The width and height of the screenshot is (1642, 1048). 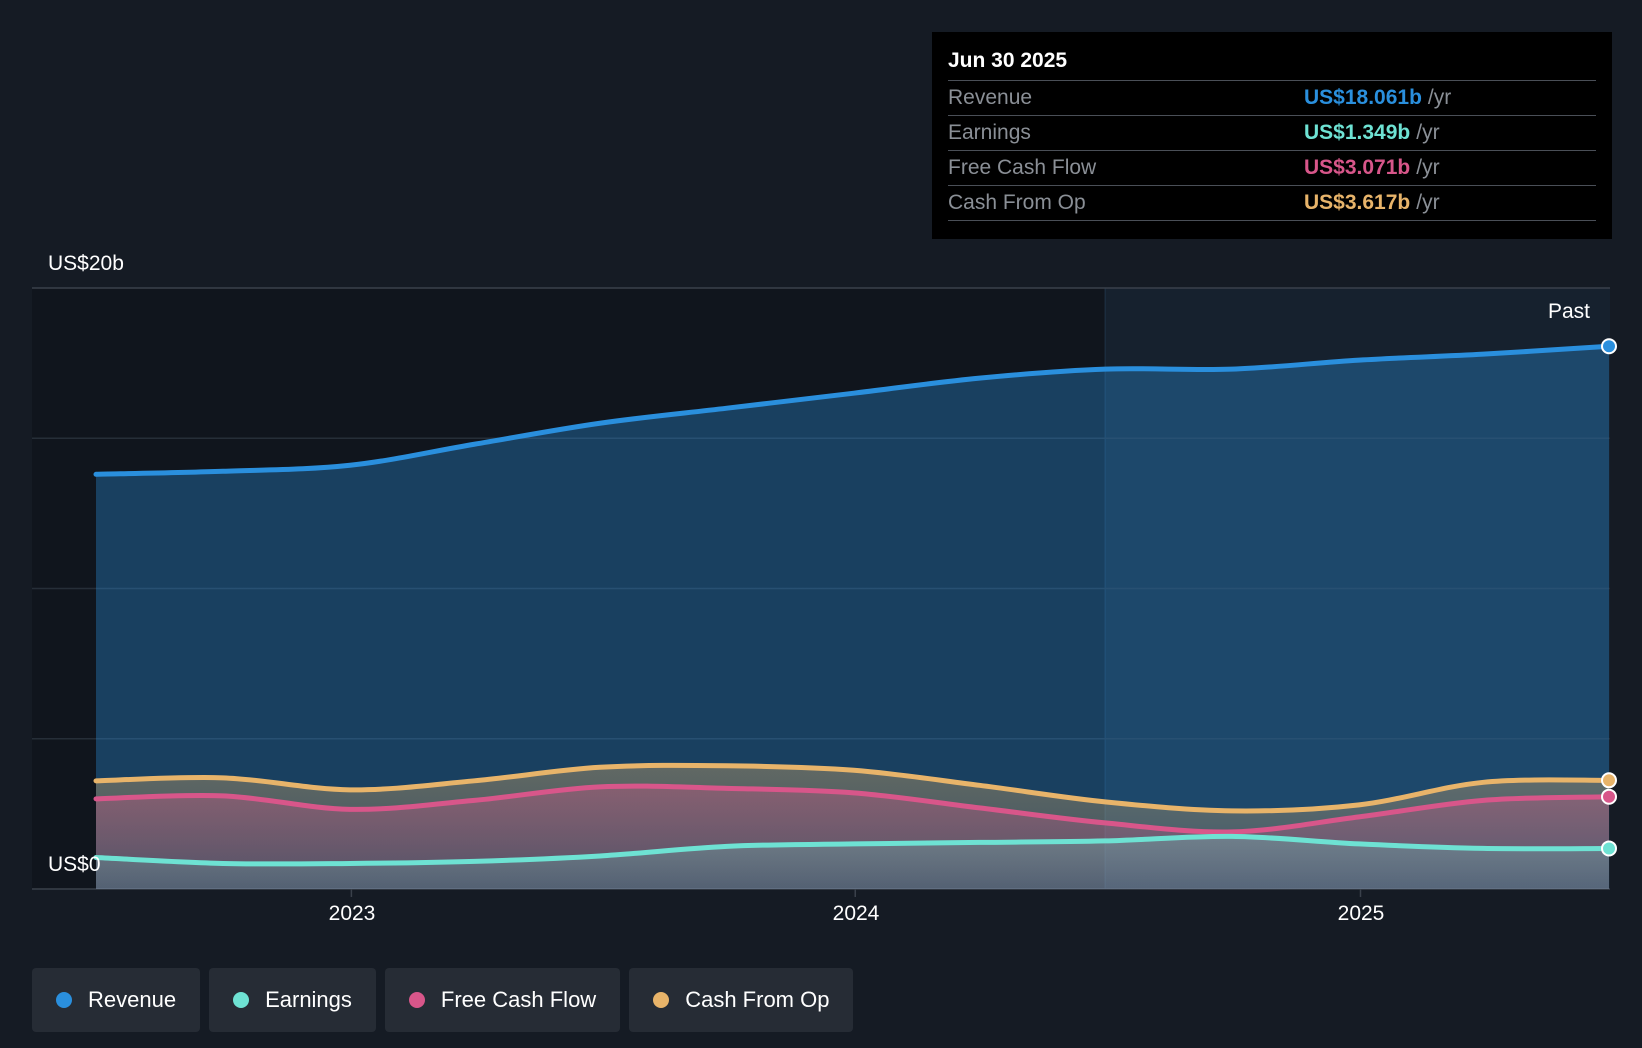 What do you see at coordinates (1272, 63) in the screenshot?
I see `tooltip-date: Jun 30 2025` at bounding box center [1272, 63].